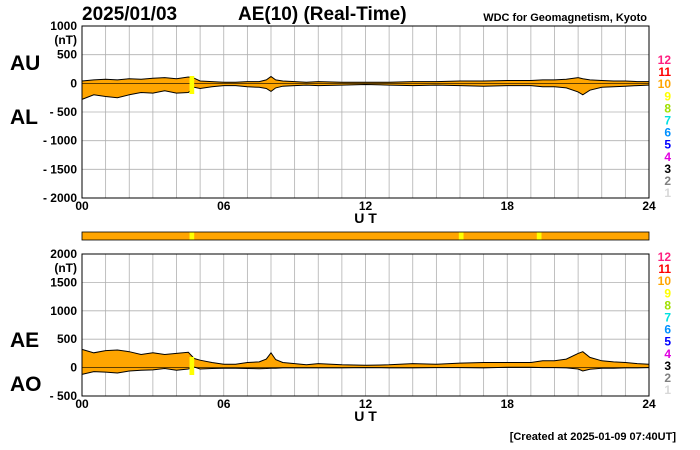 This screenshot has width=700, height=450. I want to click on y-tick-label: - 1000, so click(60, 141).